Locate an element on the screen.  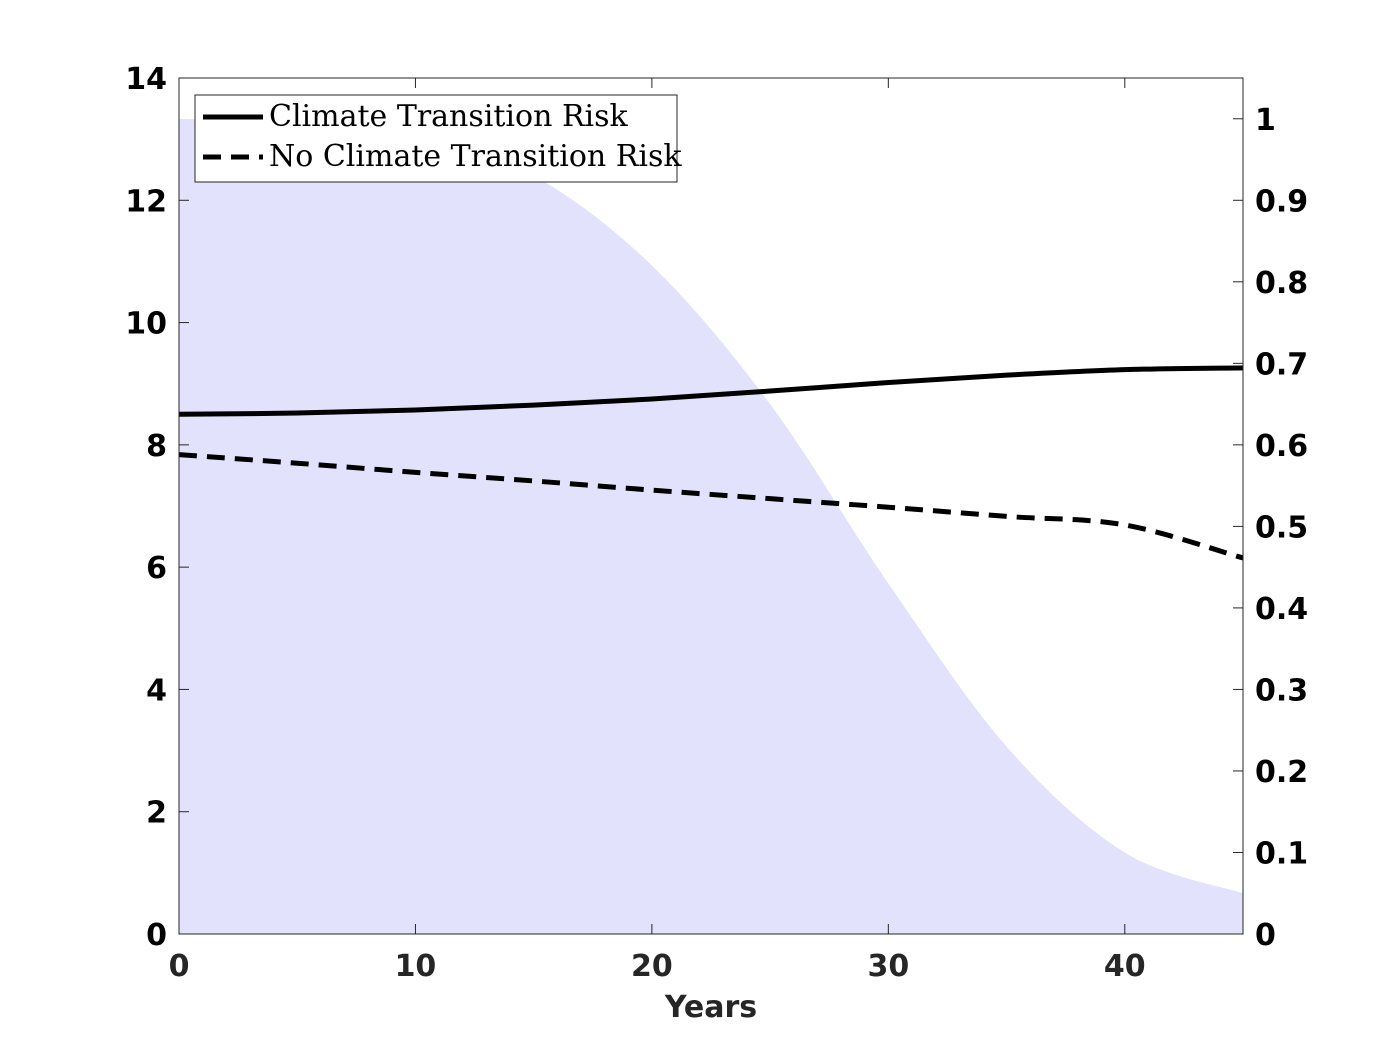
x-tick-label: 0 is located at coordinates (179, 966).